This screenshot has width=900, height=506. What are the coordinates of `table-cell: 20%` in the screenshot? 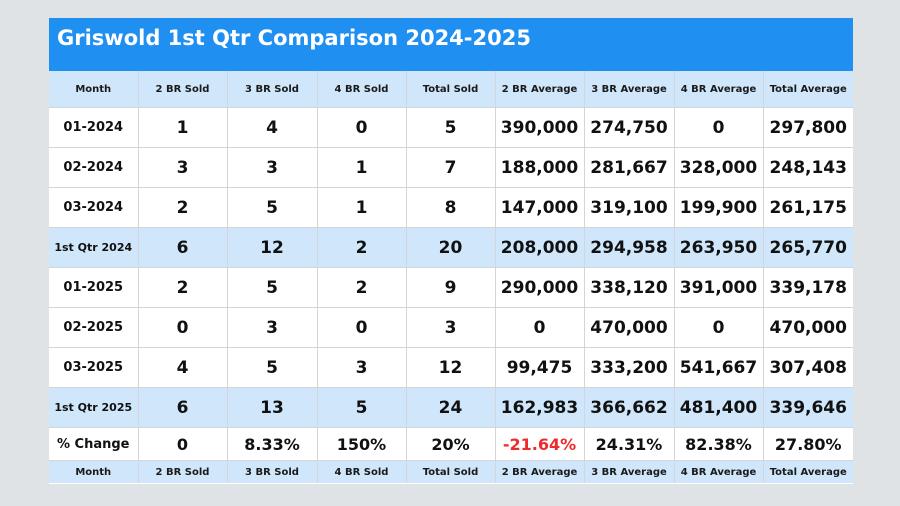 It's located at (451, 444).